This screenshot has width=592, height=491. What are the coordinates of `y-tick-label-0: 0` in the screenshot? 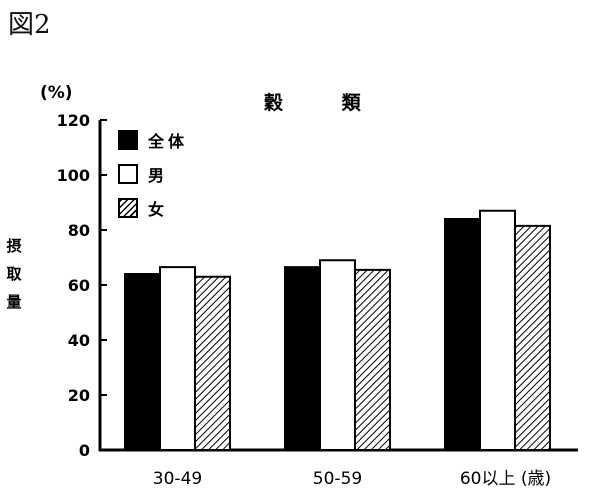 It's located at (84, 450).